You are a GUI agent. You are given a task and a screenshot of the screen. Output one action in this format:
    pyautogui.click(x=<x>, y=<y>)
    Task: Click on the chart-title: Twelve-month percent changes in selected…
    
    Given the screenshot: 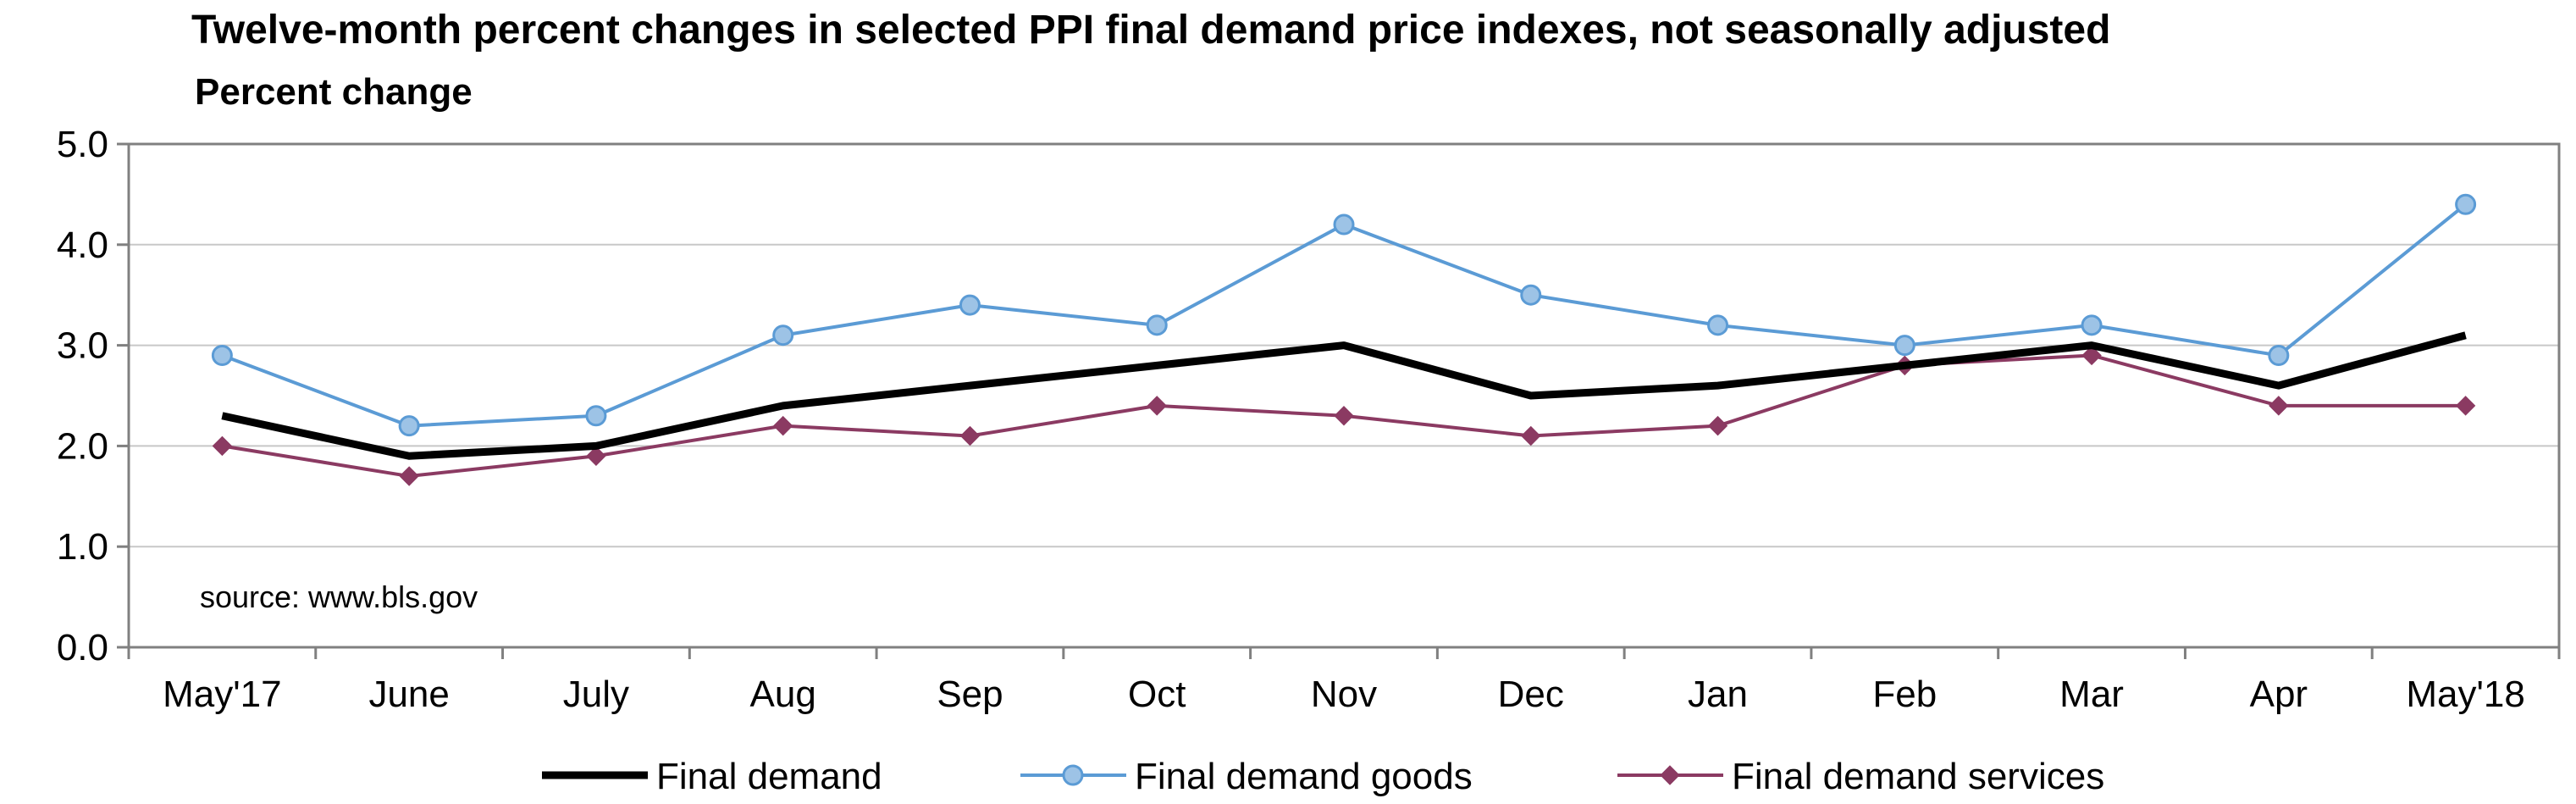 What is the action you would take?
    pyautogui.click(x=1151, y=30)
    